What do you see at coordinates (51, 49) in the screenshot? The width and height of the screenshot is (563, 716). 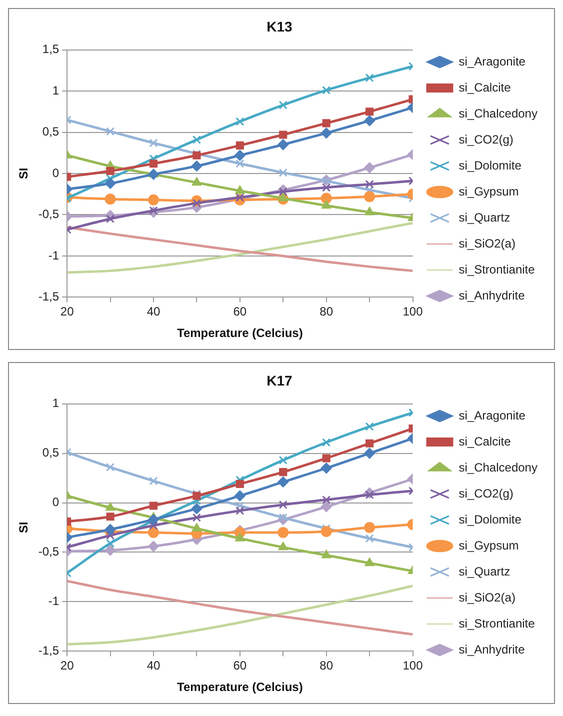 I see `y-tick-label: 1,5` at bounding box center [51, 49].